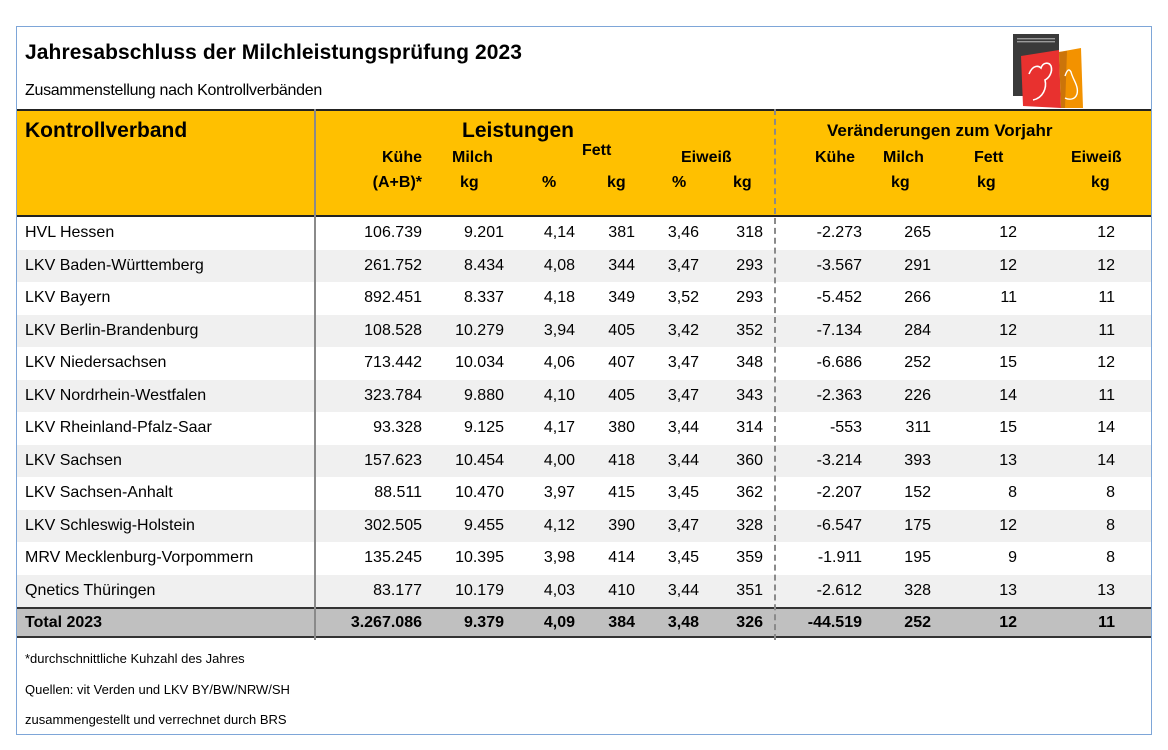 This screenshot has width=1168, height=750. Describe the element at coordinates (483, 265) in the screenshot. I see `cell-milch: 8.434` at that location.